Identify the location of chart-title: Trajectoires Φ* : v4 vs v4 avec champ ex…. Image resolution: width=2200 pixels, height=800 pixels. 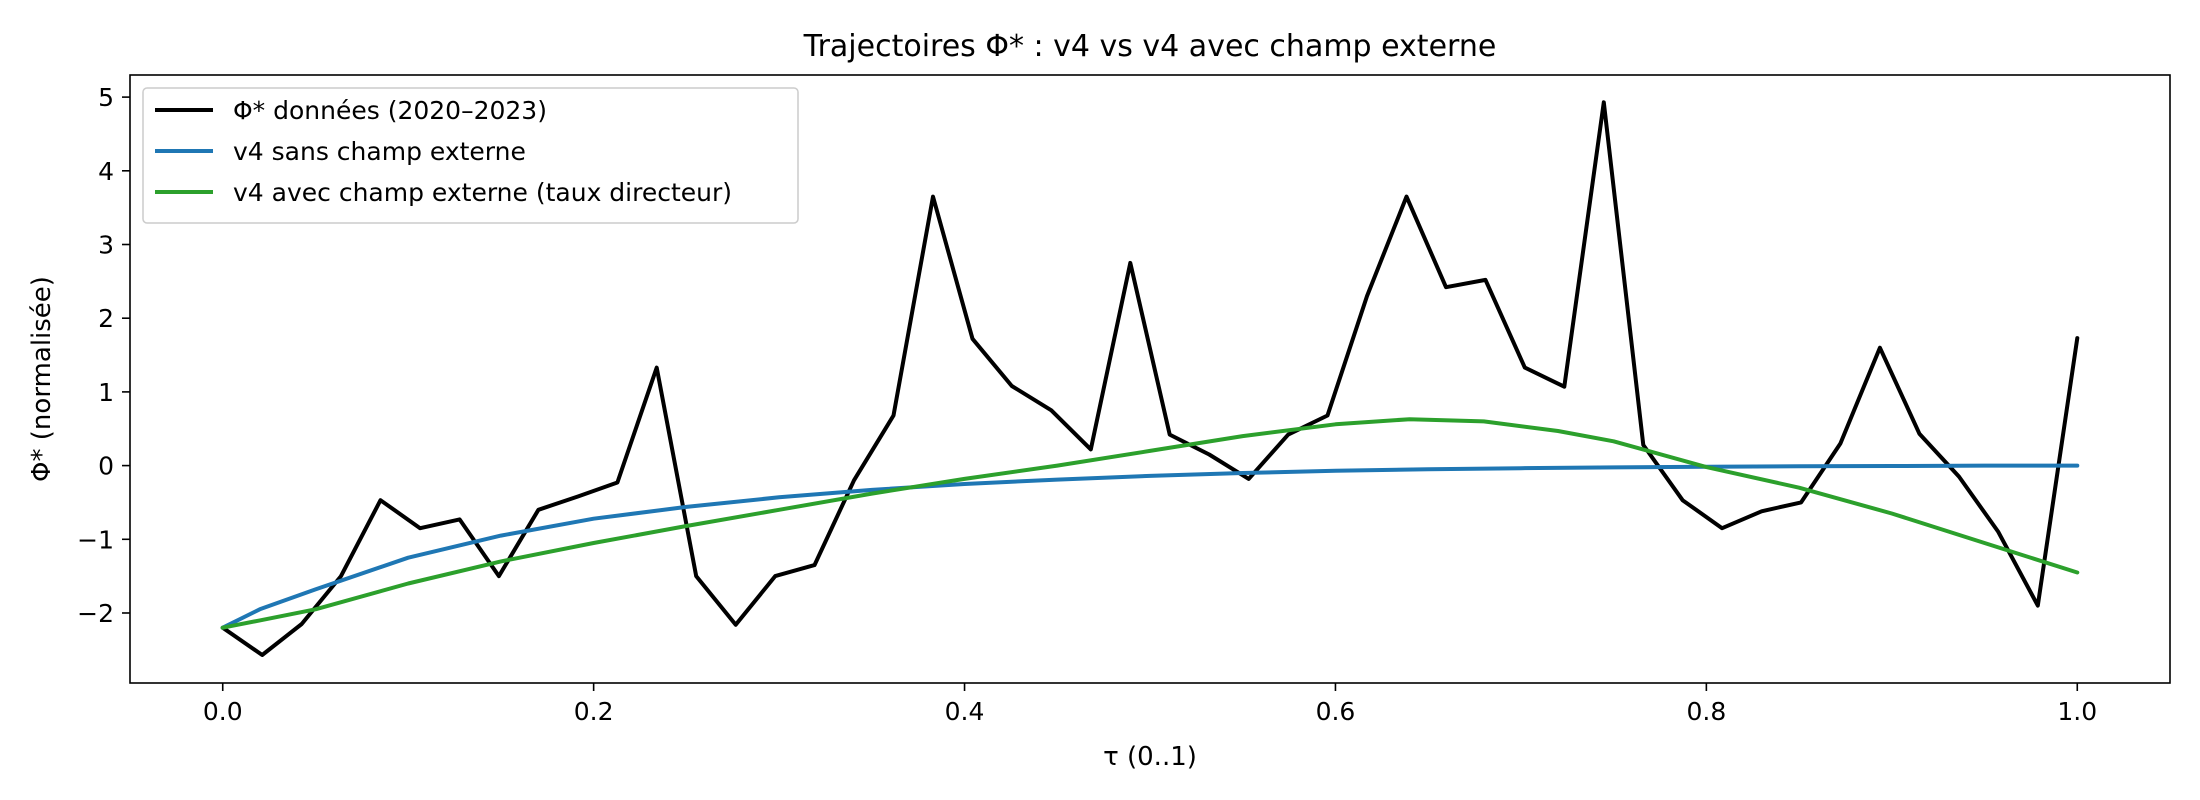
(1150, 46).